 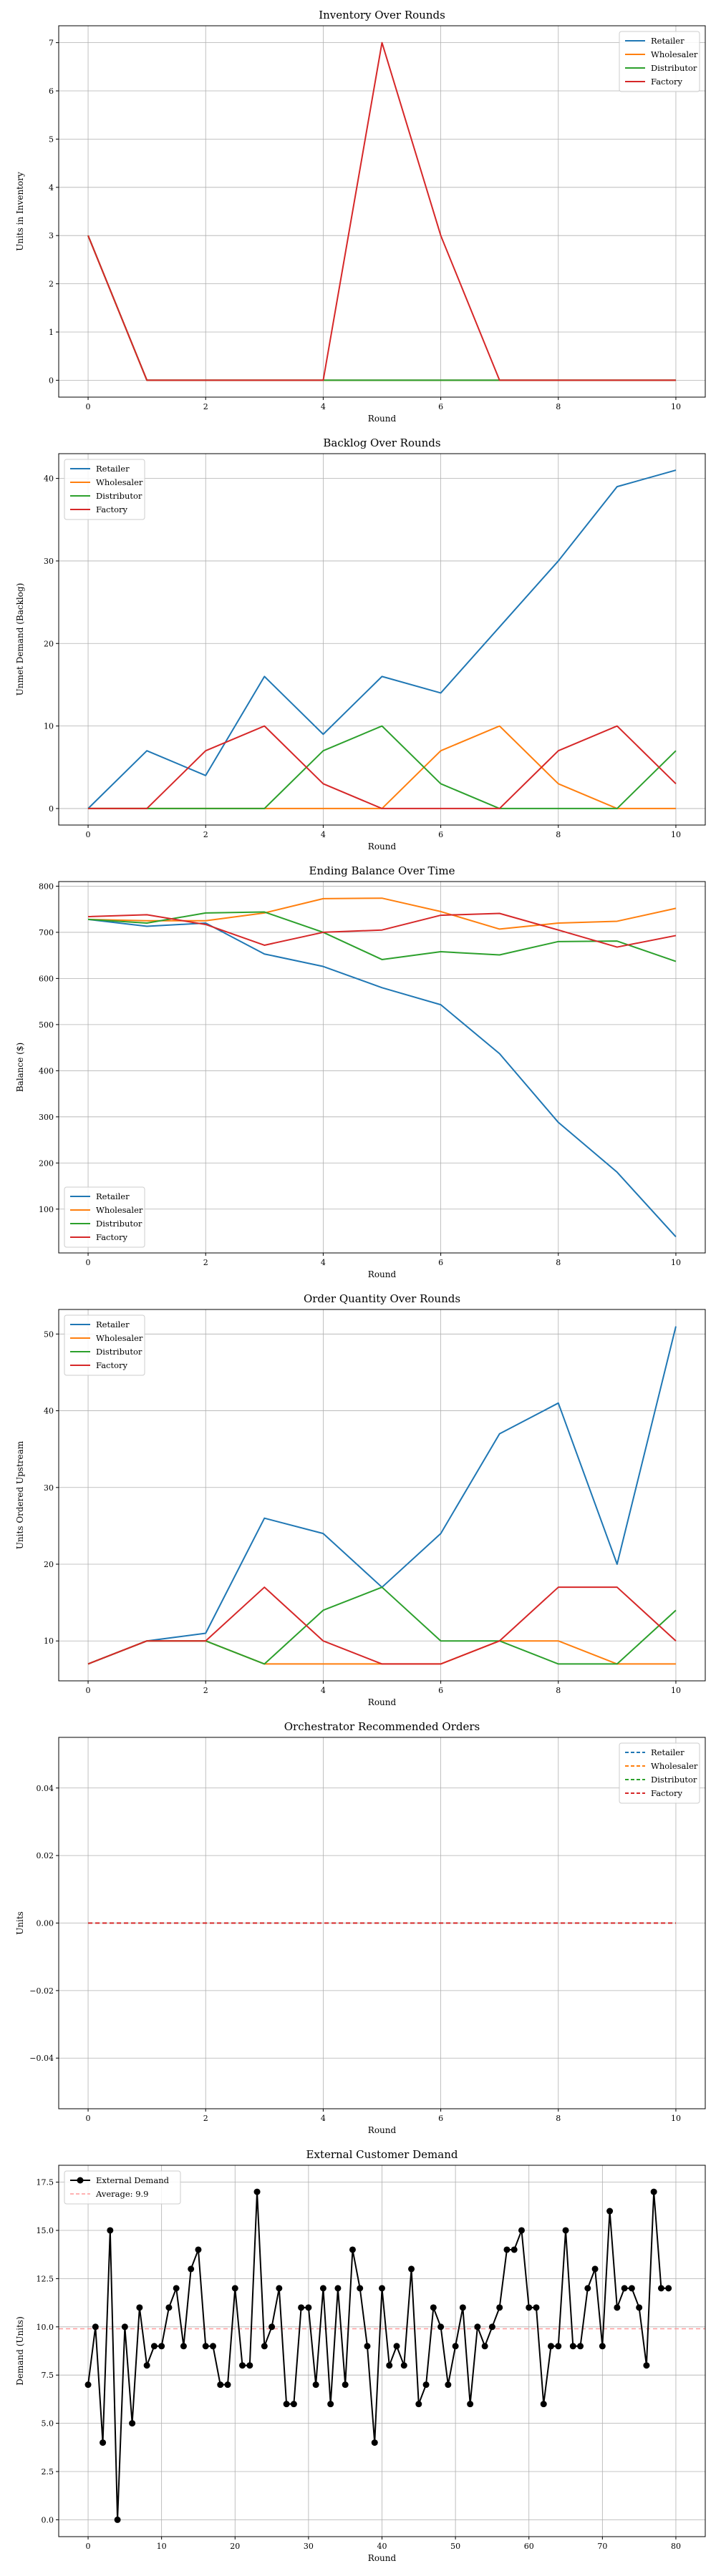 I want to click on y-tick-label: 0, so click(x=51, y=809).